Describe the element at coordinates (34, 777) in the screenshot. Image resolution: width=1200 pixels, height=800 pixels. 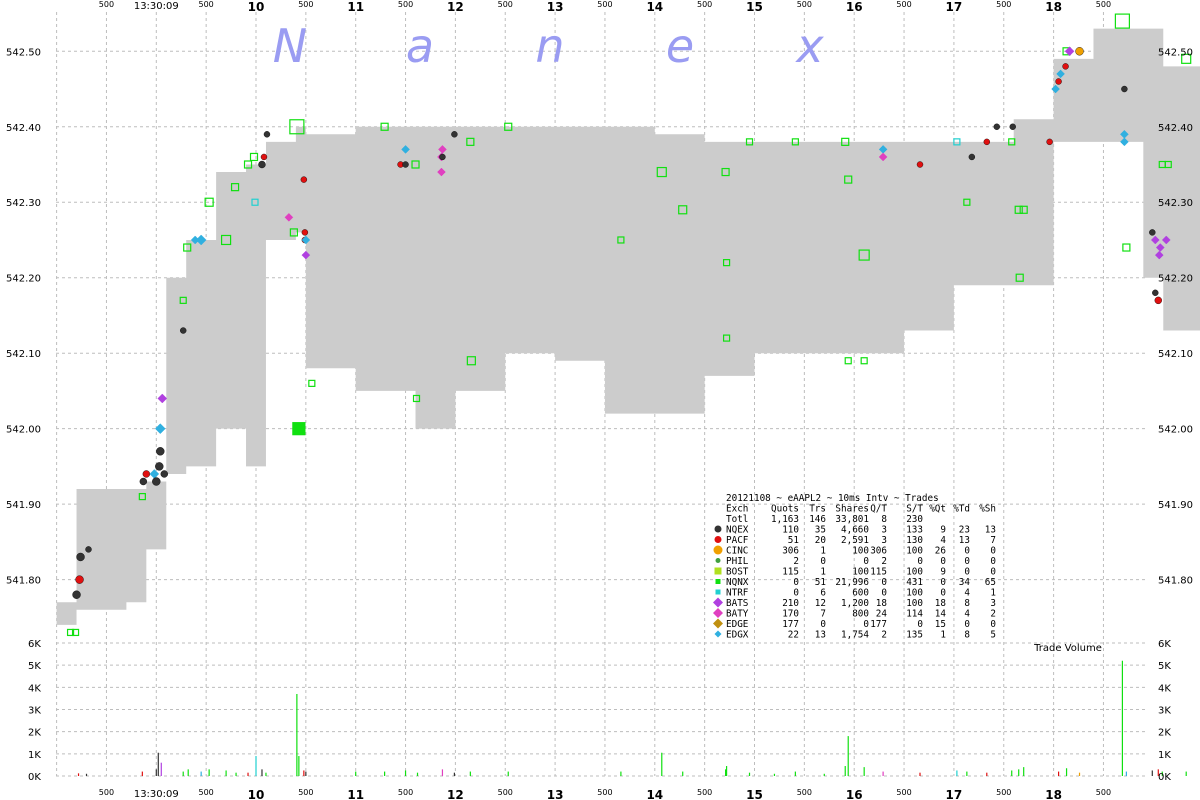
I see `volume-tick-left: 0K` at that location.